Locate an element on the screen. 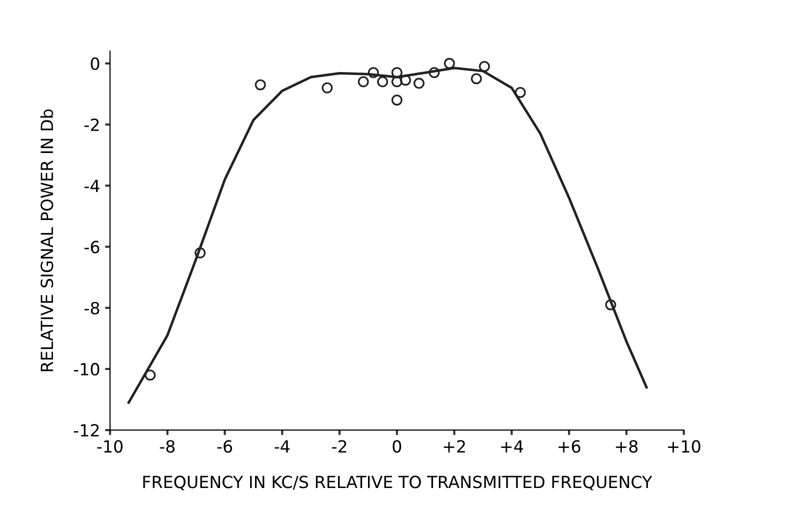 The image size is (786, 512). y-tick-label: -4 is located at coordinates (92, 186).